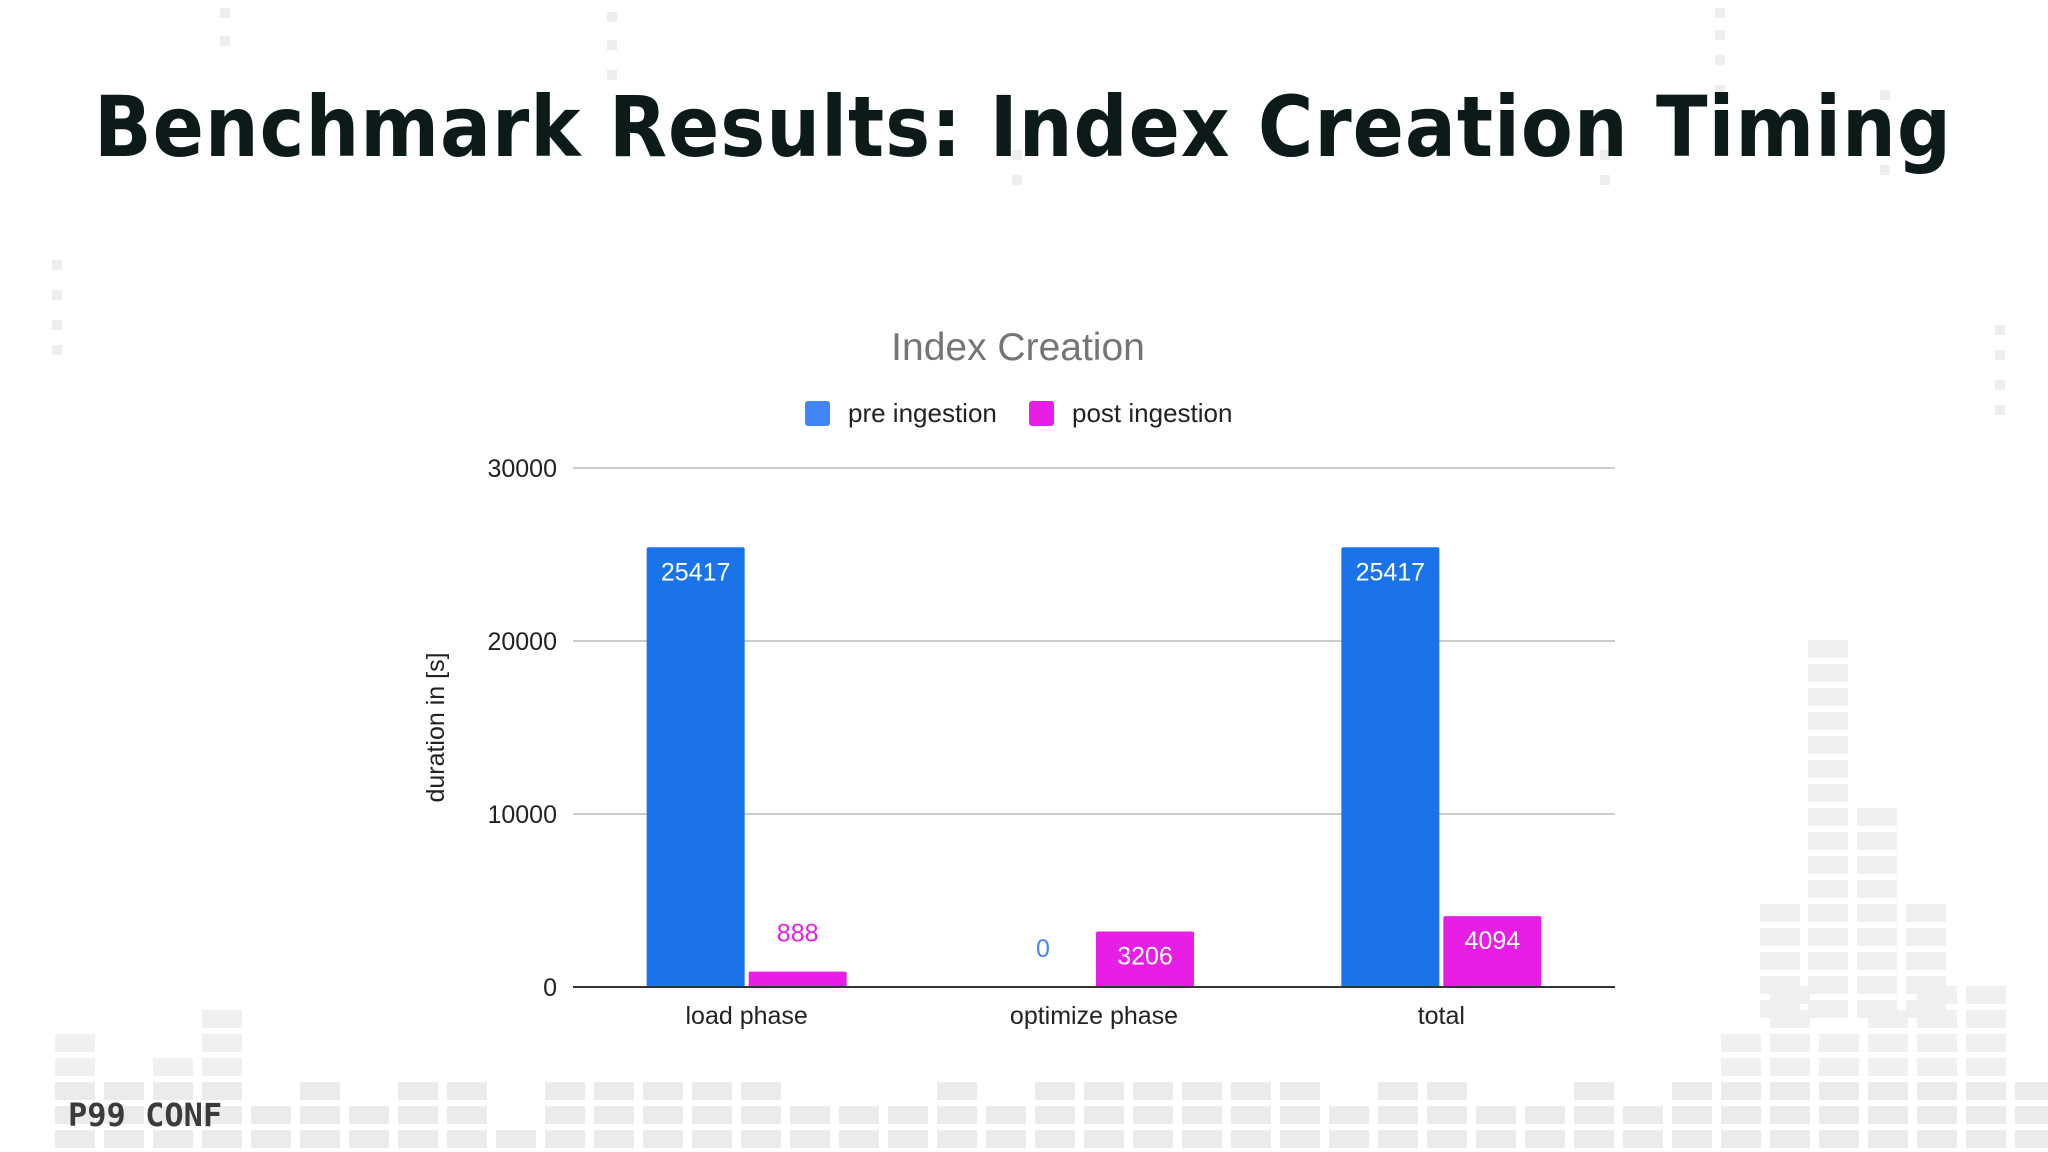 The image size is (2048, 1152). I want to click on legend-label: pre ingestion, so click(922, 413).